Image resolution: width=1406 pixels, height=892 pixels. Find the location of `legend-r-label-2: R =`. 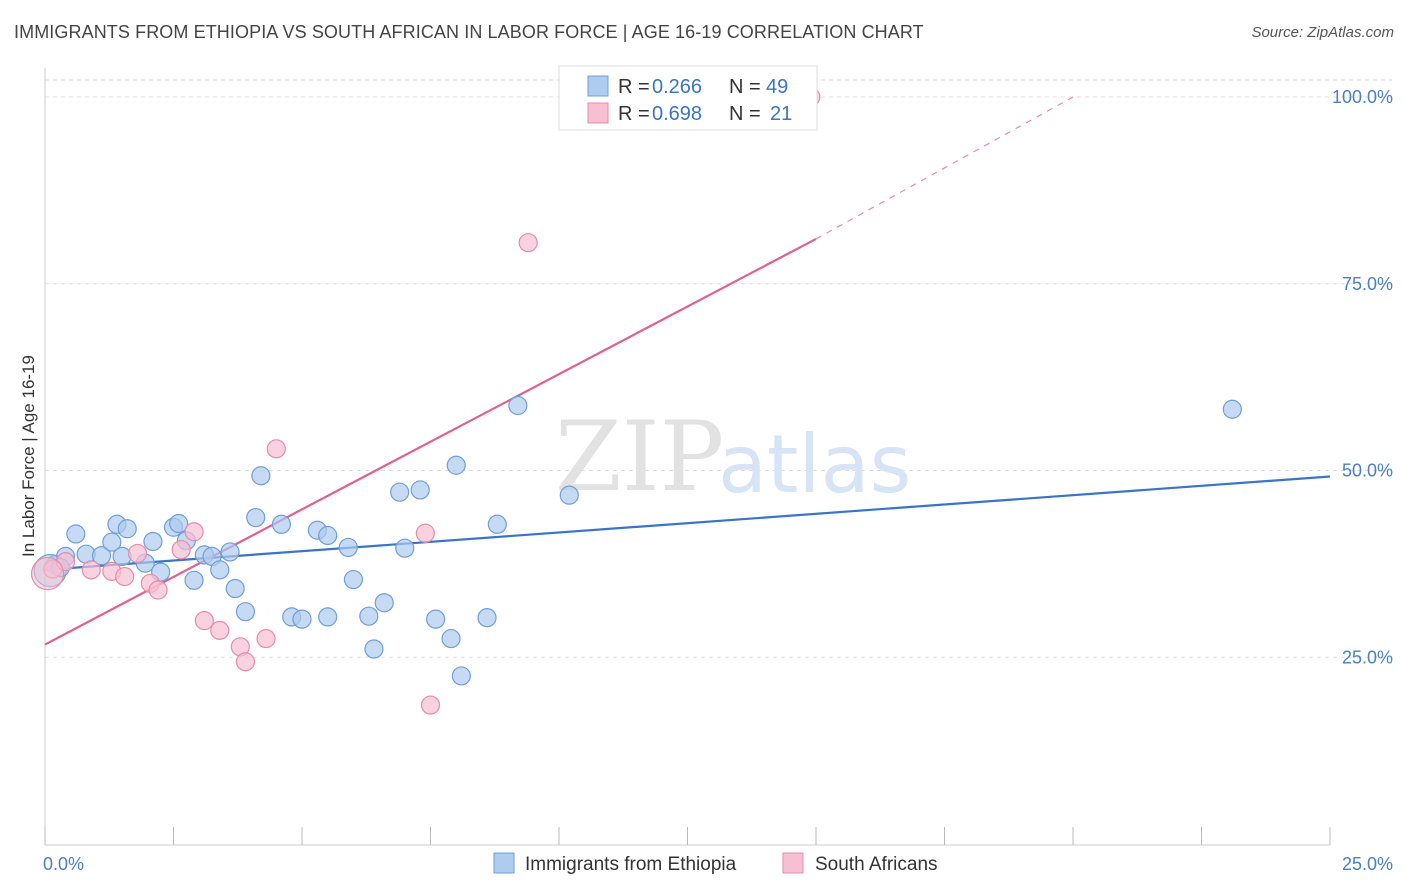

legend-r-label-2: R = is located at coordinates (634, 114).